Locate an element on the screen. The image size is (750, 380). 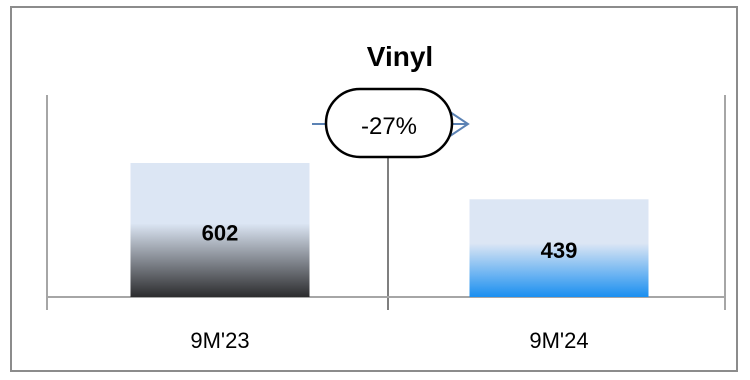
chart-title: Vinyl is located at coordinates (400, 56).